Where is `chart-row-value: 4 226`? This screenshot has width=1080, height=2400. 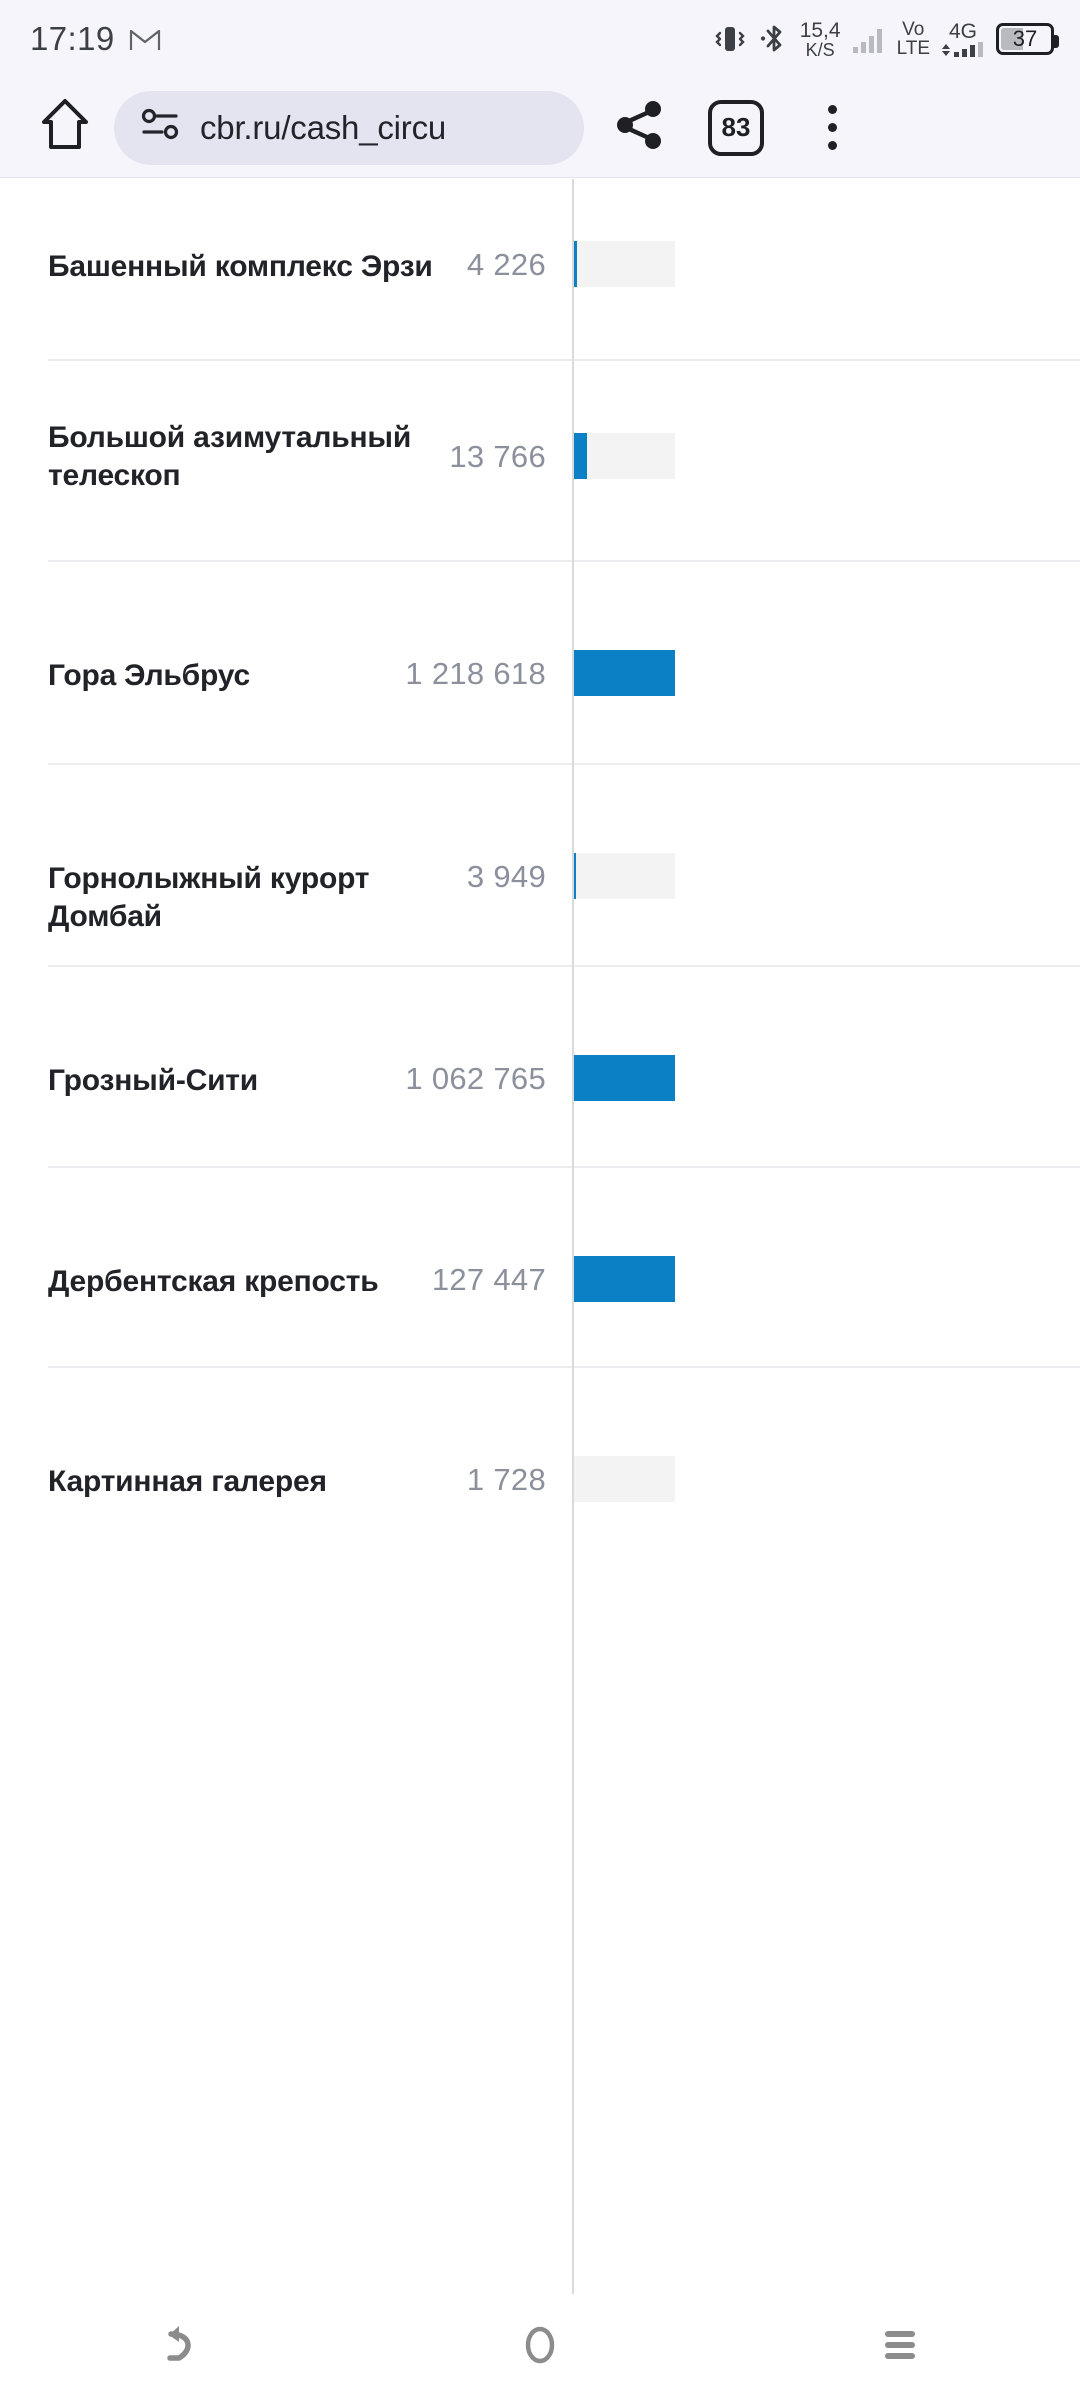 chart-row-value: 4 226 is located at coordinates (506, 264).